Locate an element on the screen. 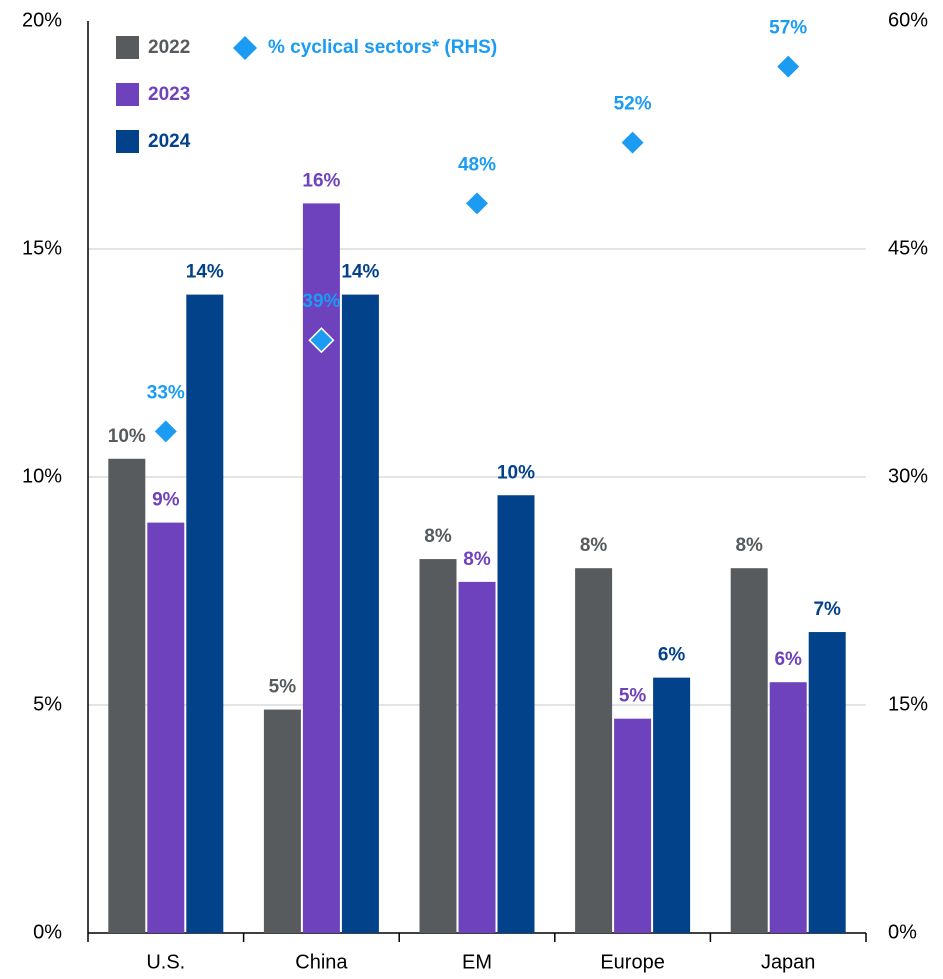  y2-tick-label: 45% is located at coordinates (908, 248).